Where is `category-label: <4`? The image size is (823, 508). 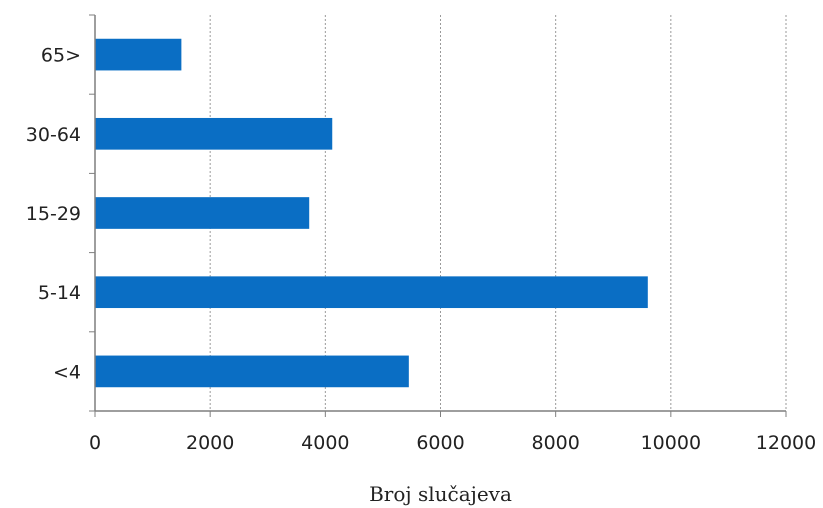
category-label: <4 is located at coordinates (67, 372).